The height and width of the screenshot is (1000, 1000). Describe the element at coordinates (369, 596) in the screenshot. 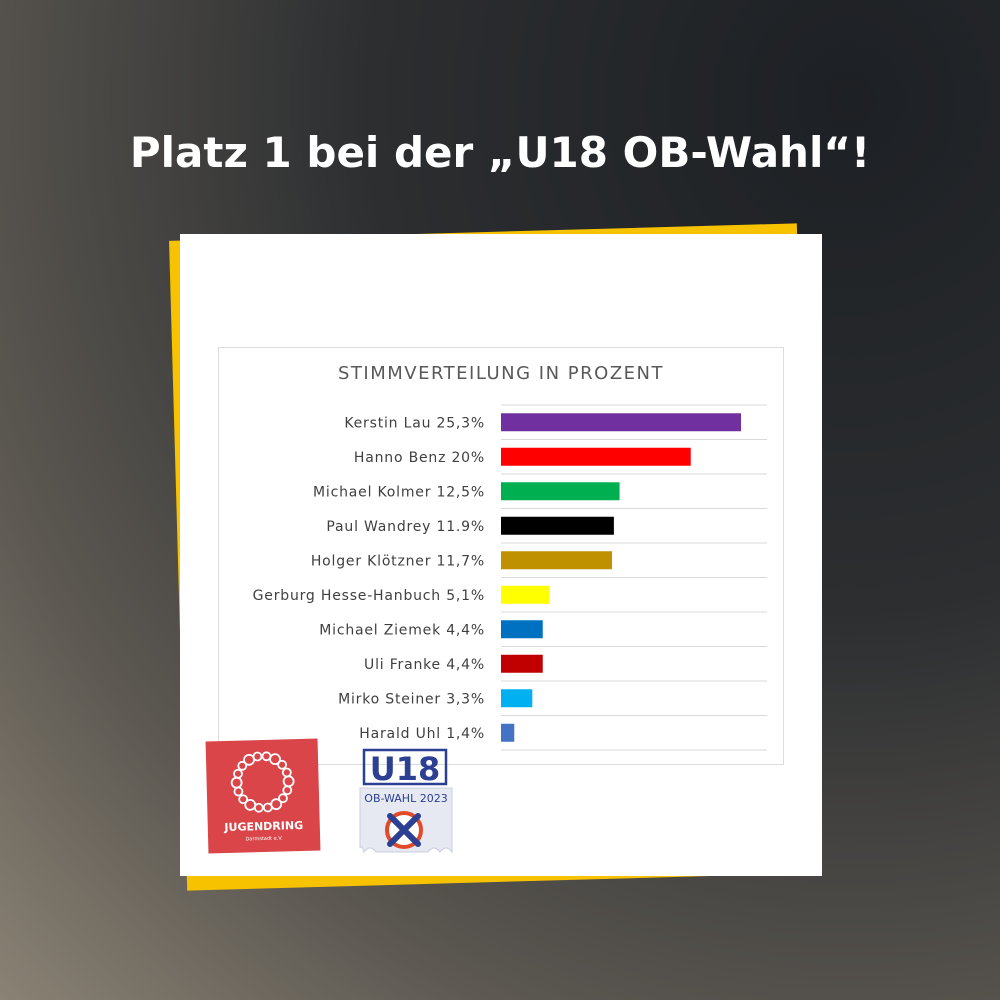

I see `category-label-6: Gerburg Hesse-Hanbuch 5,1%` at that location.